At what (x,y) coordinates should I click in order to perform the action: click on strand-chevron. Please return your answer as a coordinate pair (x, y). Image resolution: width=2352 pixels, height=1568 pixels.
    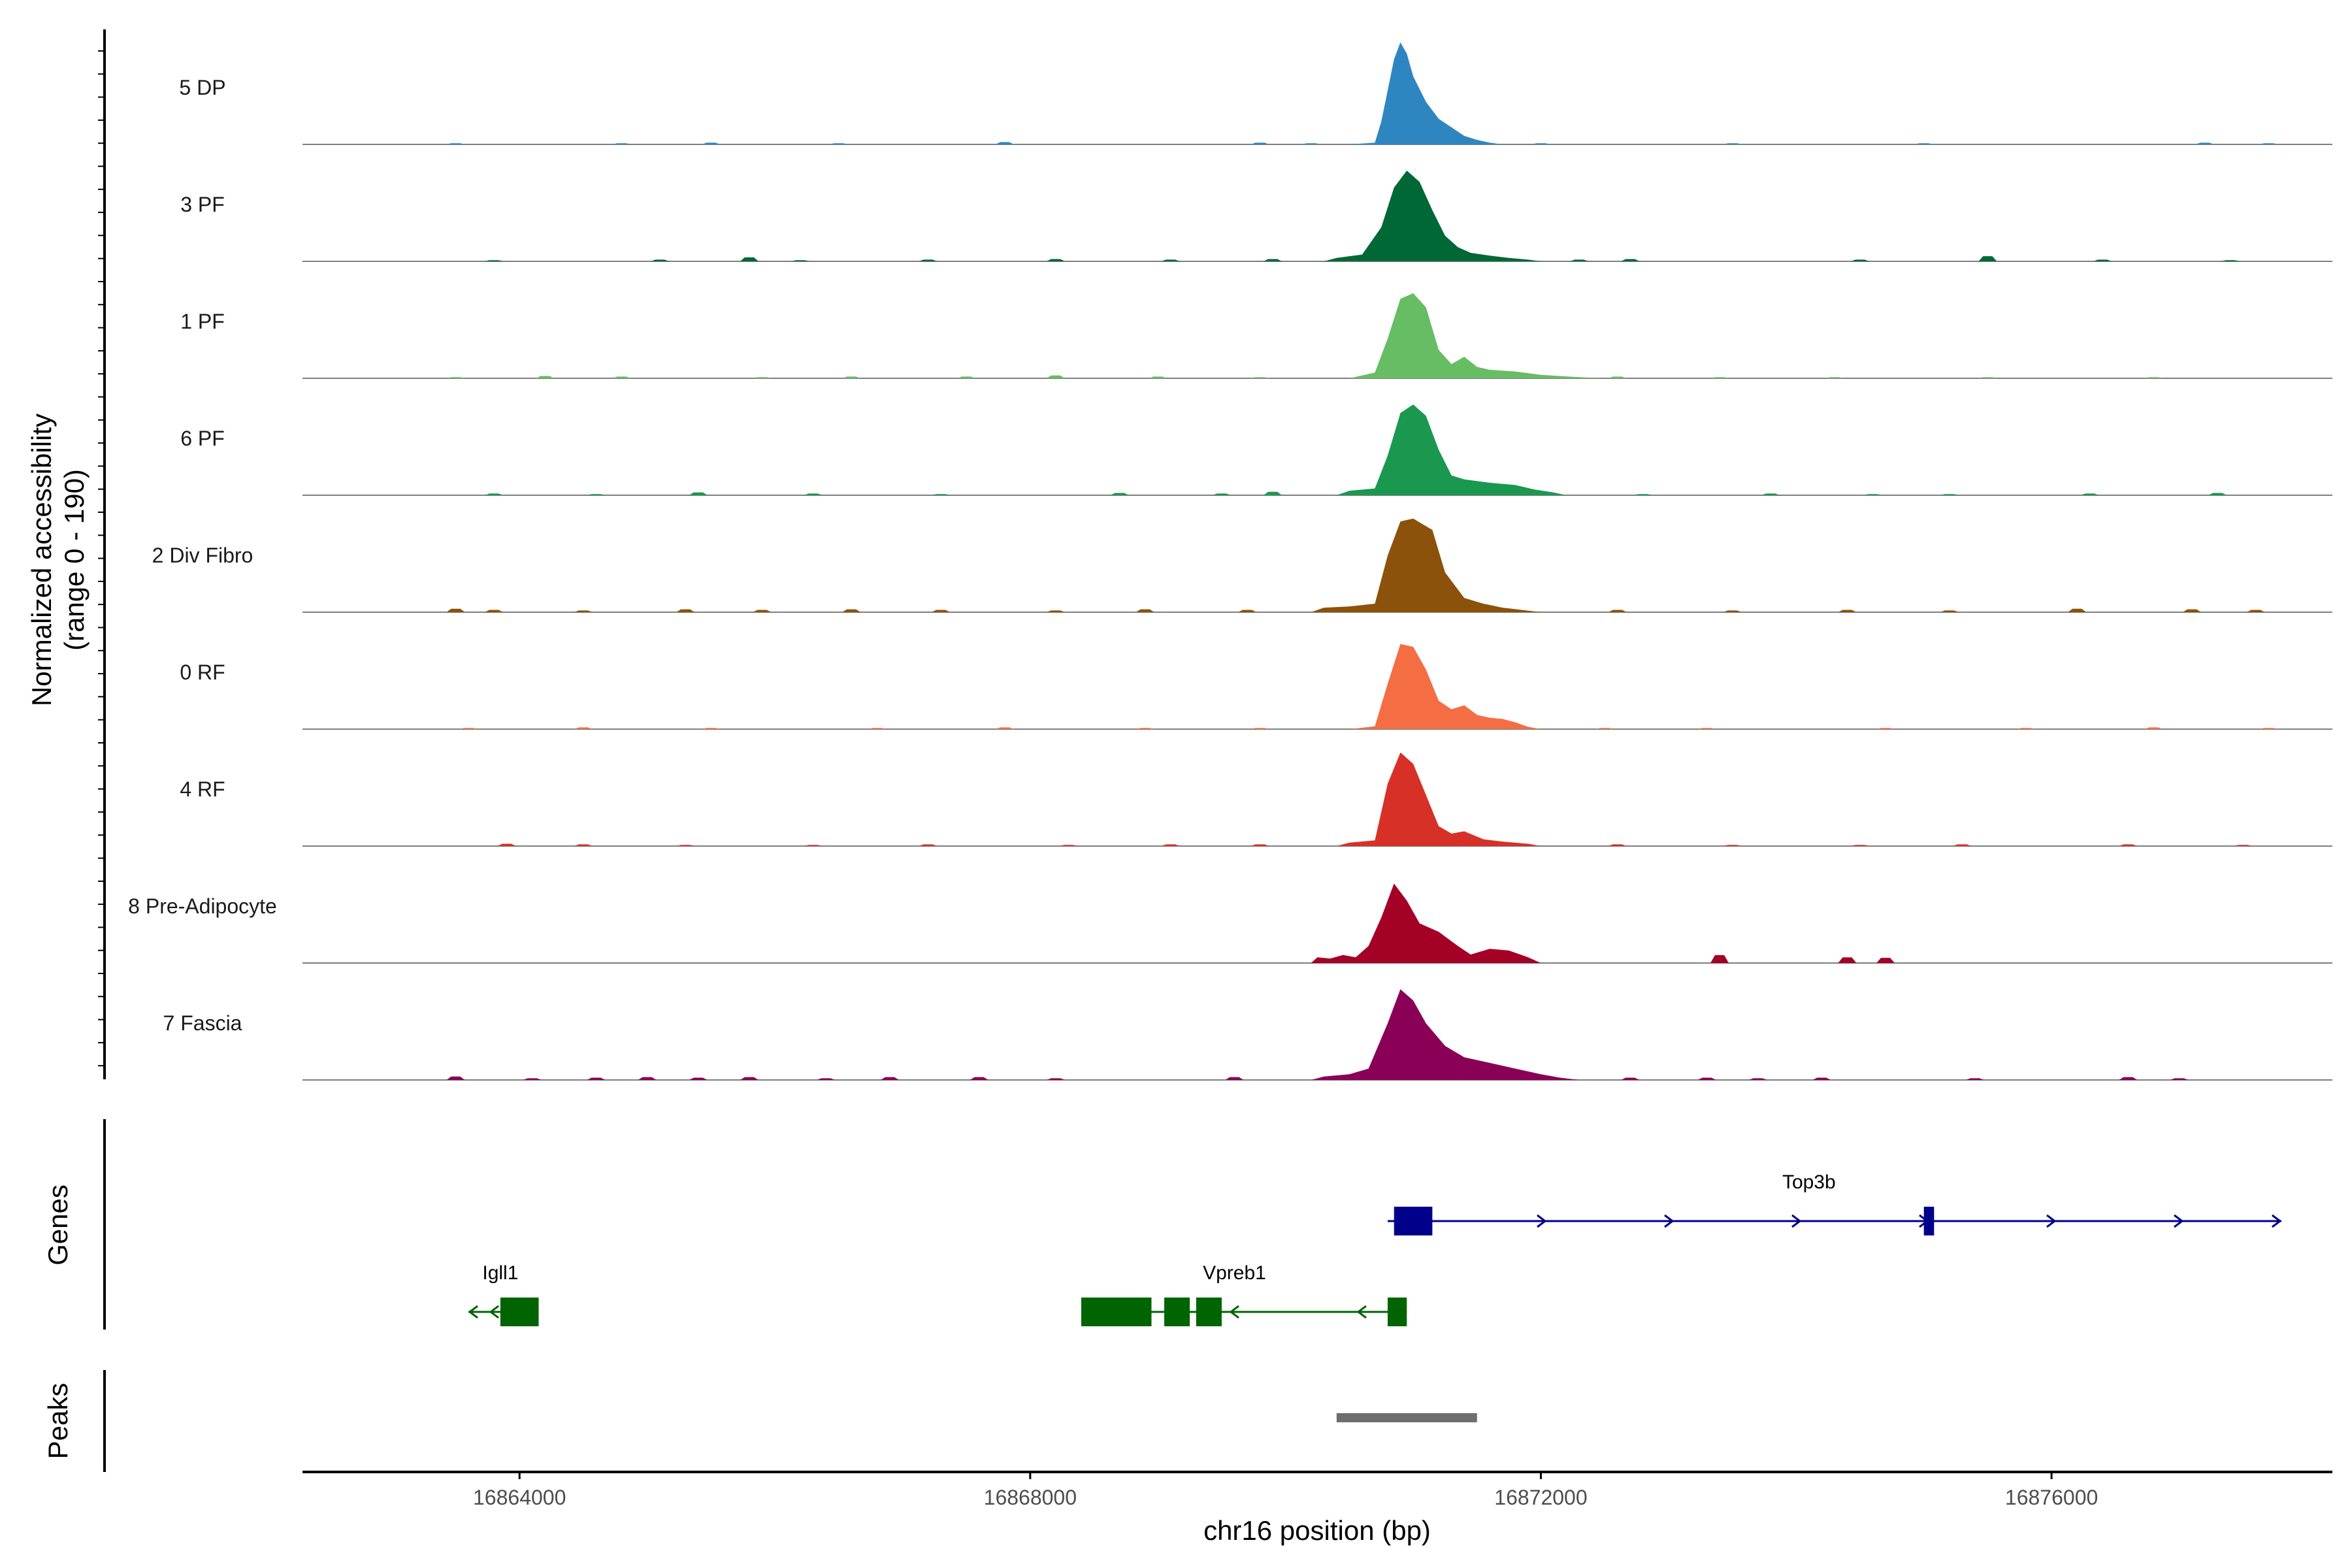
    Looking at the image, I should click on (1669, 1221).